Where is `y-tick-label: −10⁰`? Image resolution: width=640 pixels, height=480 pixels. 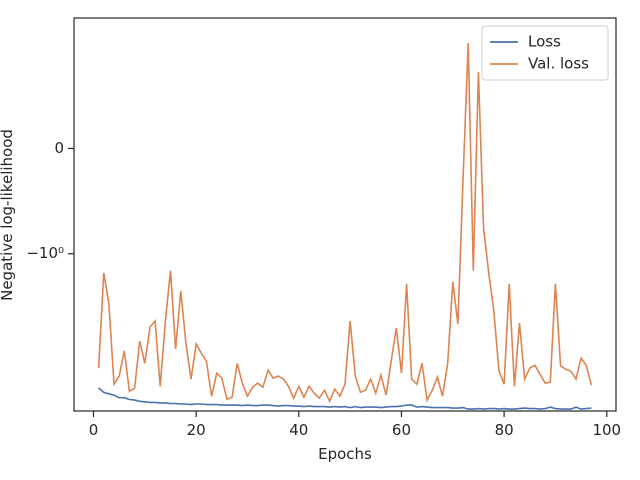
y-tick-label: −10⁰ is located at coordinates (45, 253).